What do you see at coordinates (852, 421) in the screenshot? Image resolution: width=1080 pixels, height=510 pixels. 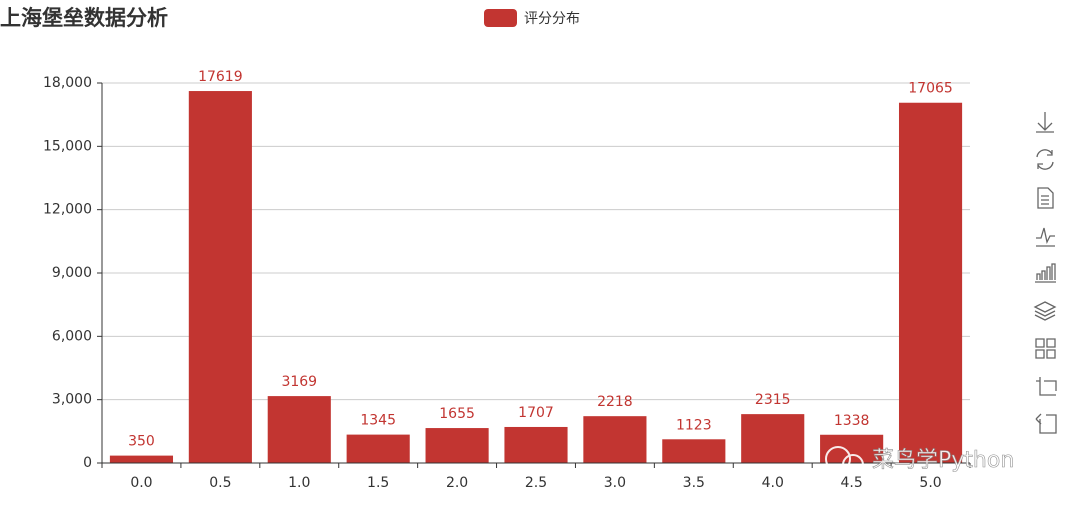 I see `data-label: 1338` at bounding box center [852, 421].